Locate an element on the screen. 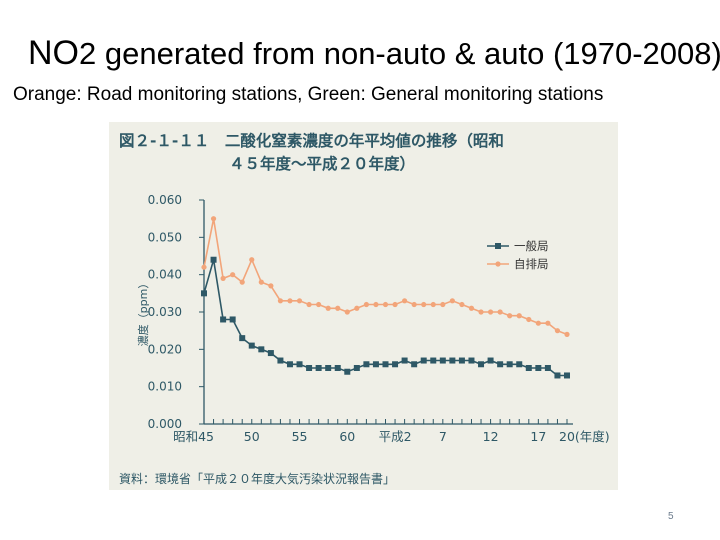 Image resolution: width=720 pixels, height=540 pixels. title-subscript-2: 2 is located at coordinates (88, 53).